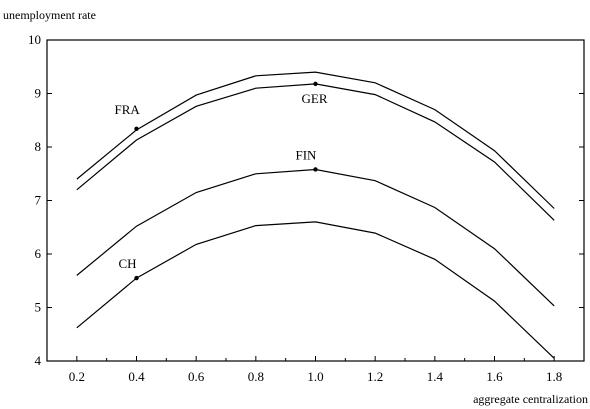 This screenshot has width=590, height=409. I want to click on point-marker-ger, so click(315, 84).